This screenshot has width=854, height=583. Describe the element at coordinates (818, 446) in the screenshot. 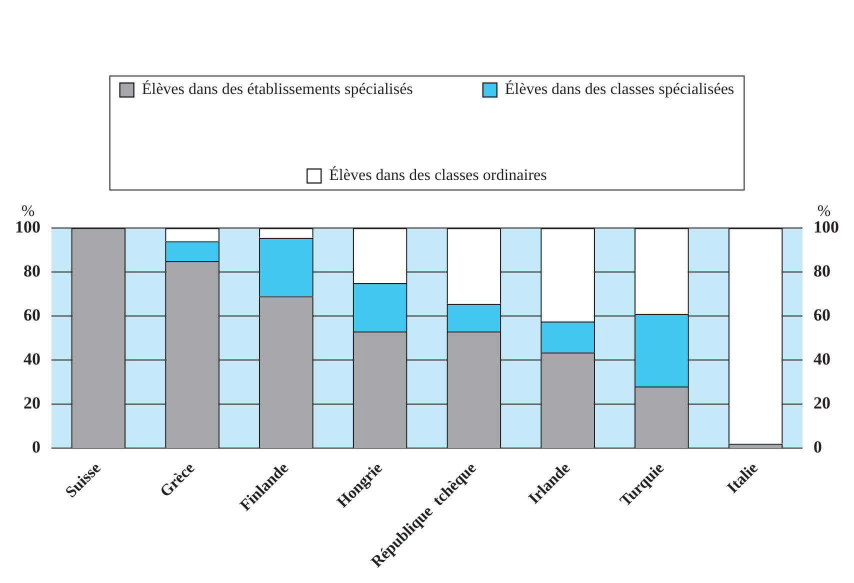

I see `y2-tick-label: 0` at that location.